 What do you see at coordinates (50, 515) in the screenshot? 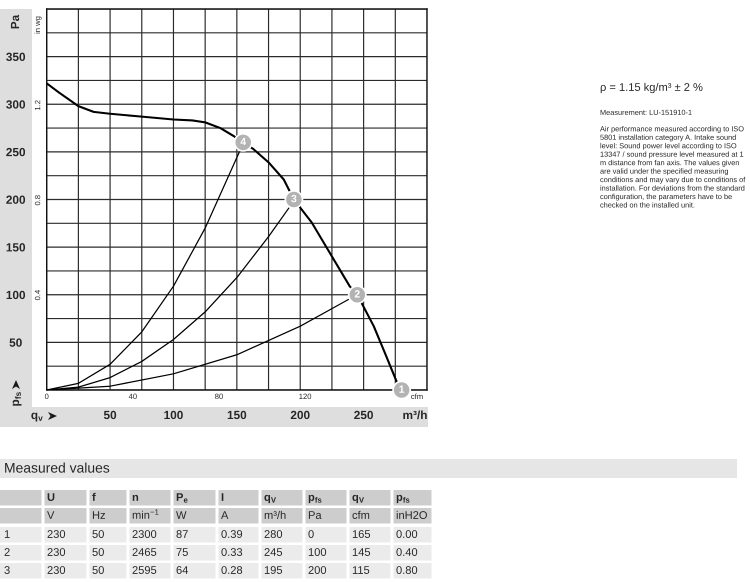
I see `text: V` at bounding box center [50, 515].